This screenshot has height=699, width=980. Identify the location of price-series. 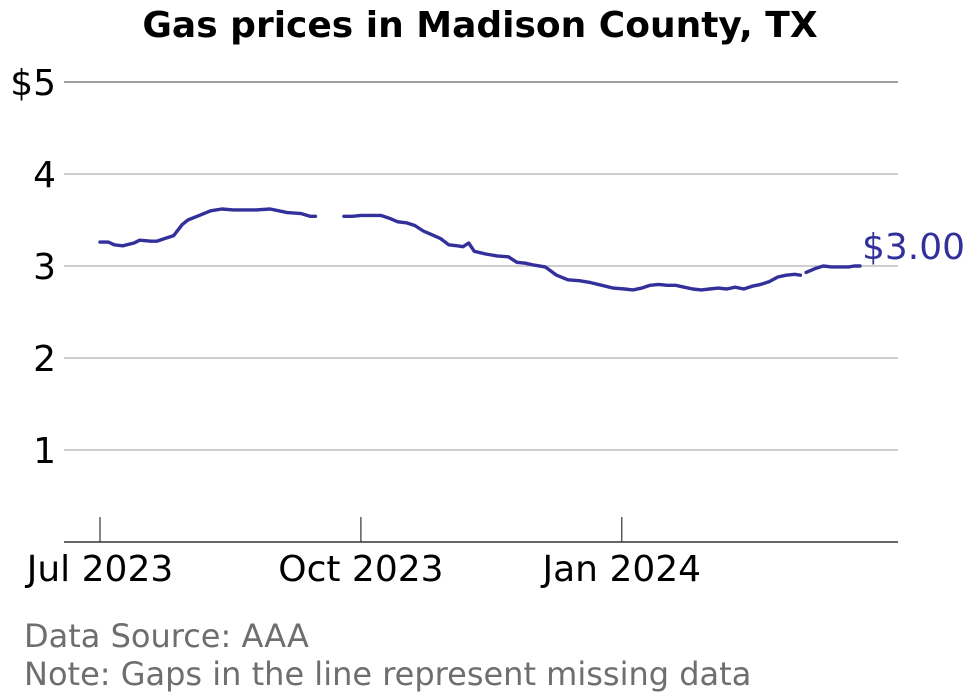
(480, 249).